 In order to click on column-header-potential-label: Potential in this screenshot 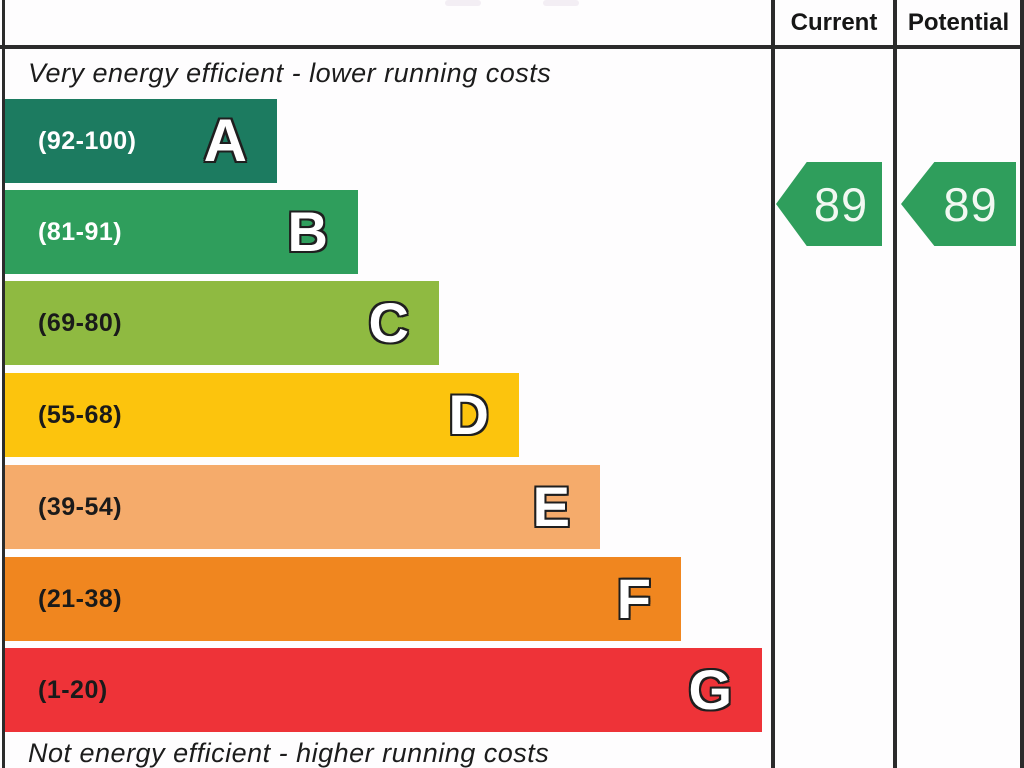, I will do `click(958, 22)`.